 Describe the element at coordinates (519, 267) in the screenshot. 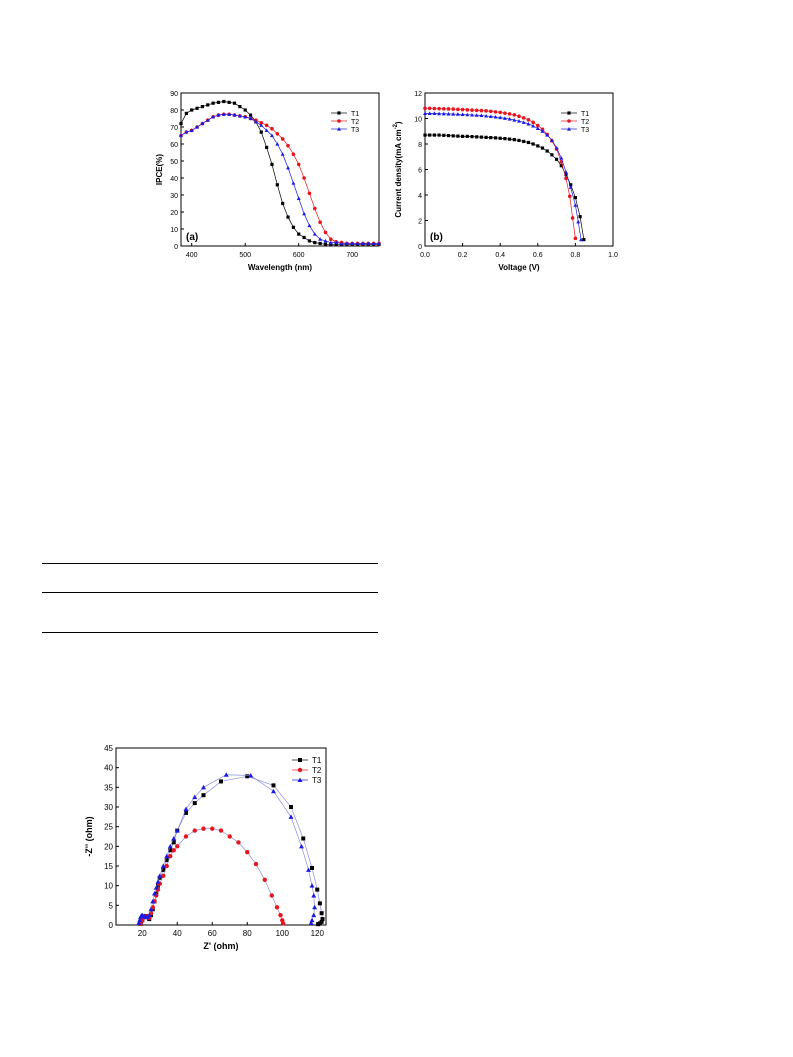

I see `chart-b-x-axis-label: Voltage (V)` at that location.